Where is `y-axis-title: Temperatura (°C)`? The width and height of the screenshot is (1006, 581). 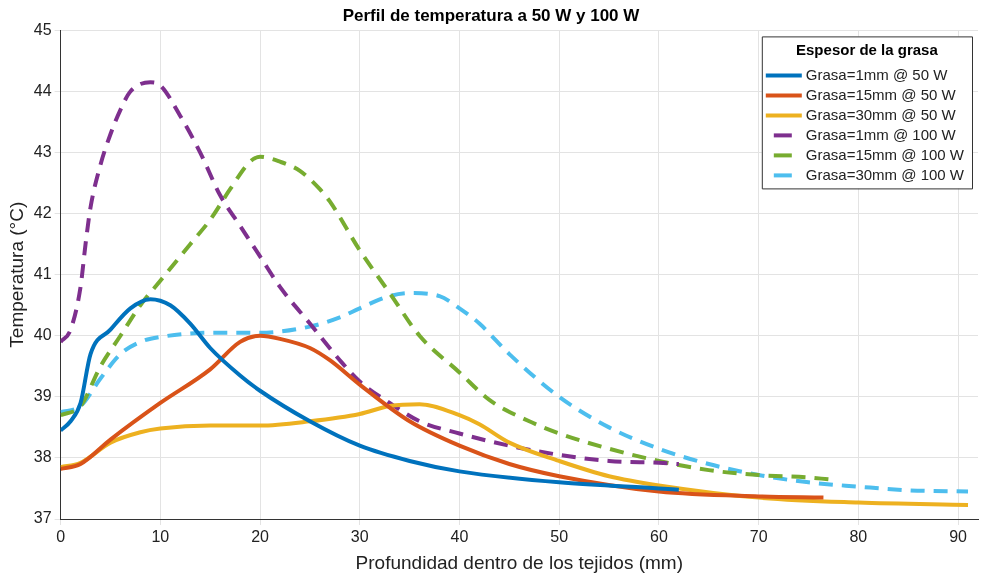
y-axis-title: Temperatura (°C) is located at coordinates (16, 274).